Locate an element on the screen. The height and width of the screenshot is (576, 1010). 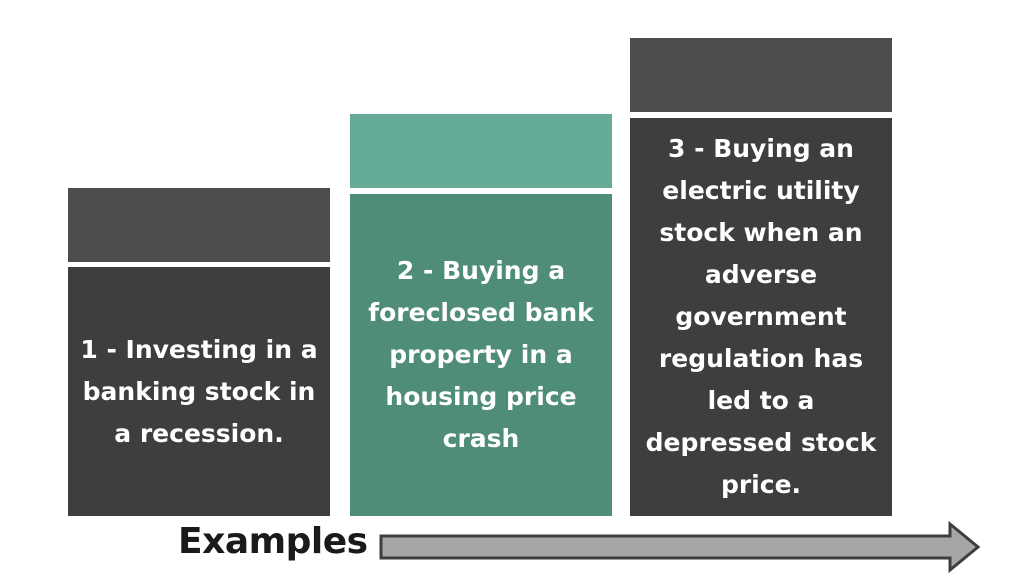
examples-label: Examples is located at coordinates (273, 541).